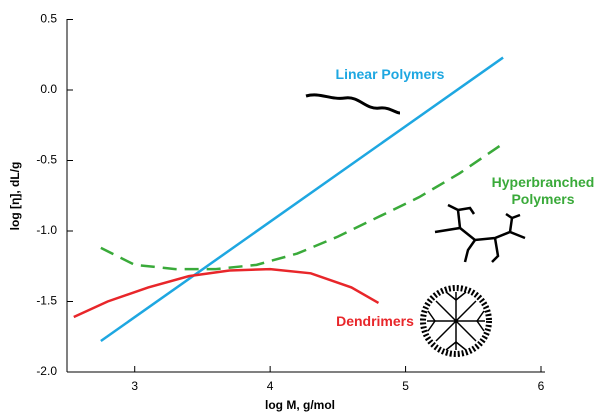 The width and height of the screenshot is (606, 413). What do you see at coordinates (48, 89) in the screenshot?
I see `y-tick-label: 0.0` at bounding box center [48, 89].